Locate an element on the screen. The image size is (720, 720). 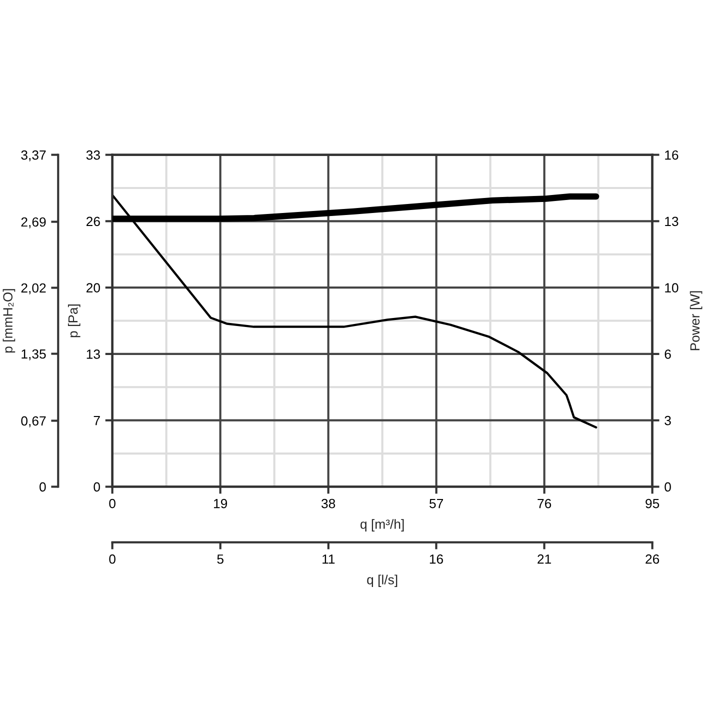
x-tick-label: 0 is located at coordinates (112, 503).